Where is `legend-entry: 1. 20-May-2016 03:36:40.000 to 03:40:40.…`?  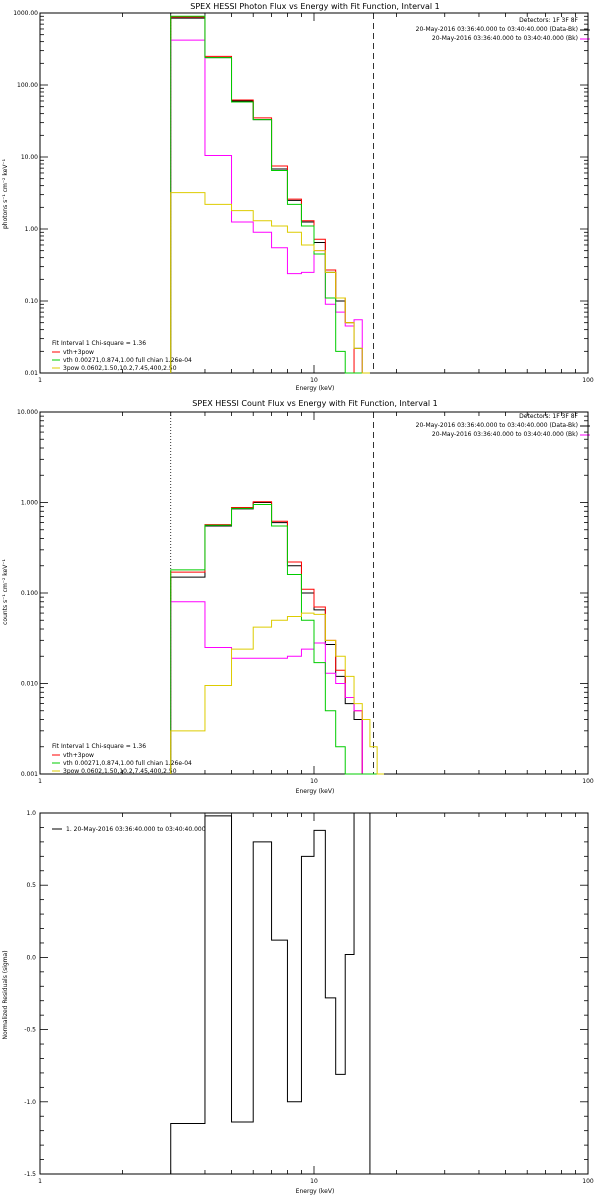
legend-entry: 1. 20-May-2016 03:36:40.000 to 03:40:40.… is located at coordinates (129, 829).